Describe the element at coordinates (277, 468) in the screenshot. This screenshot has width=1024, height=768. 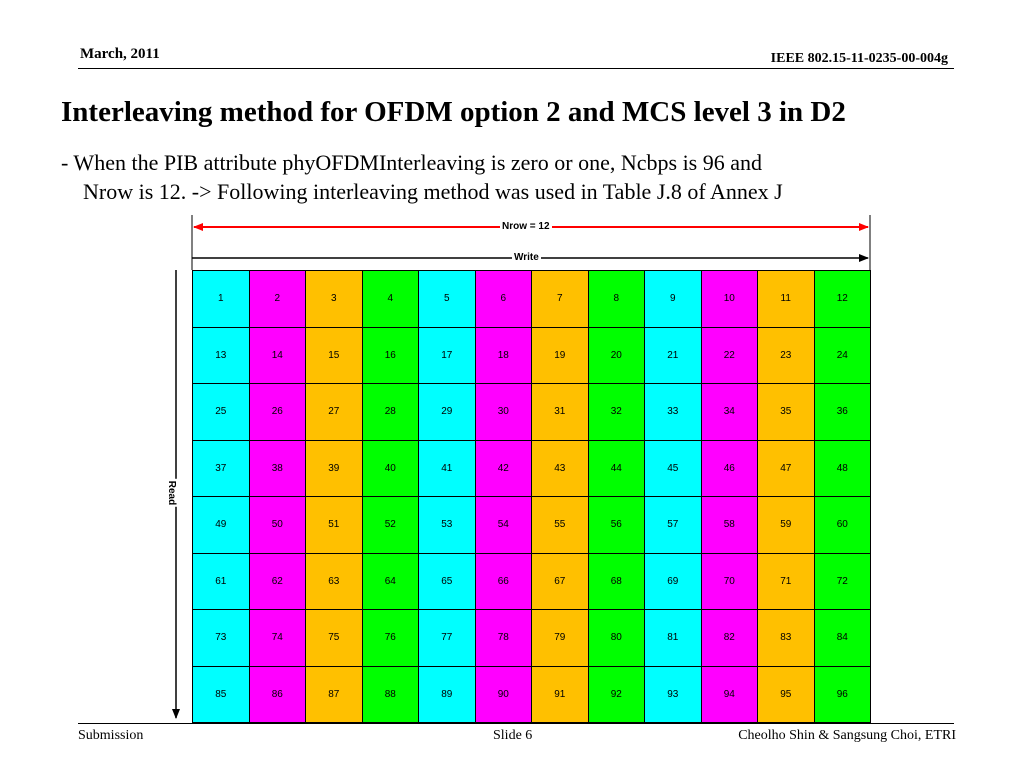
I see `grid-cell: 38` at that location.